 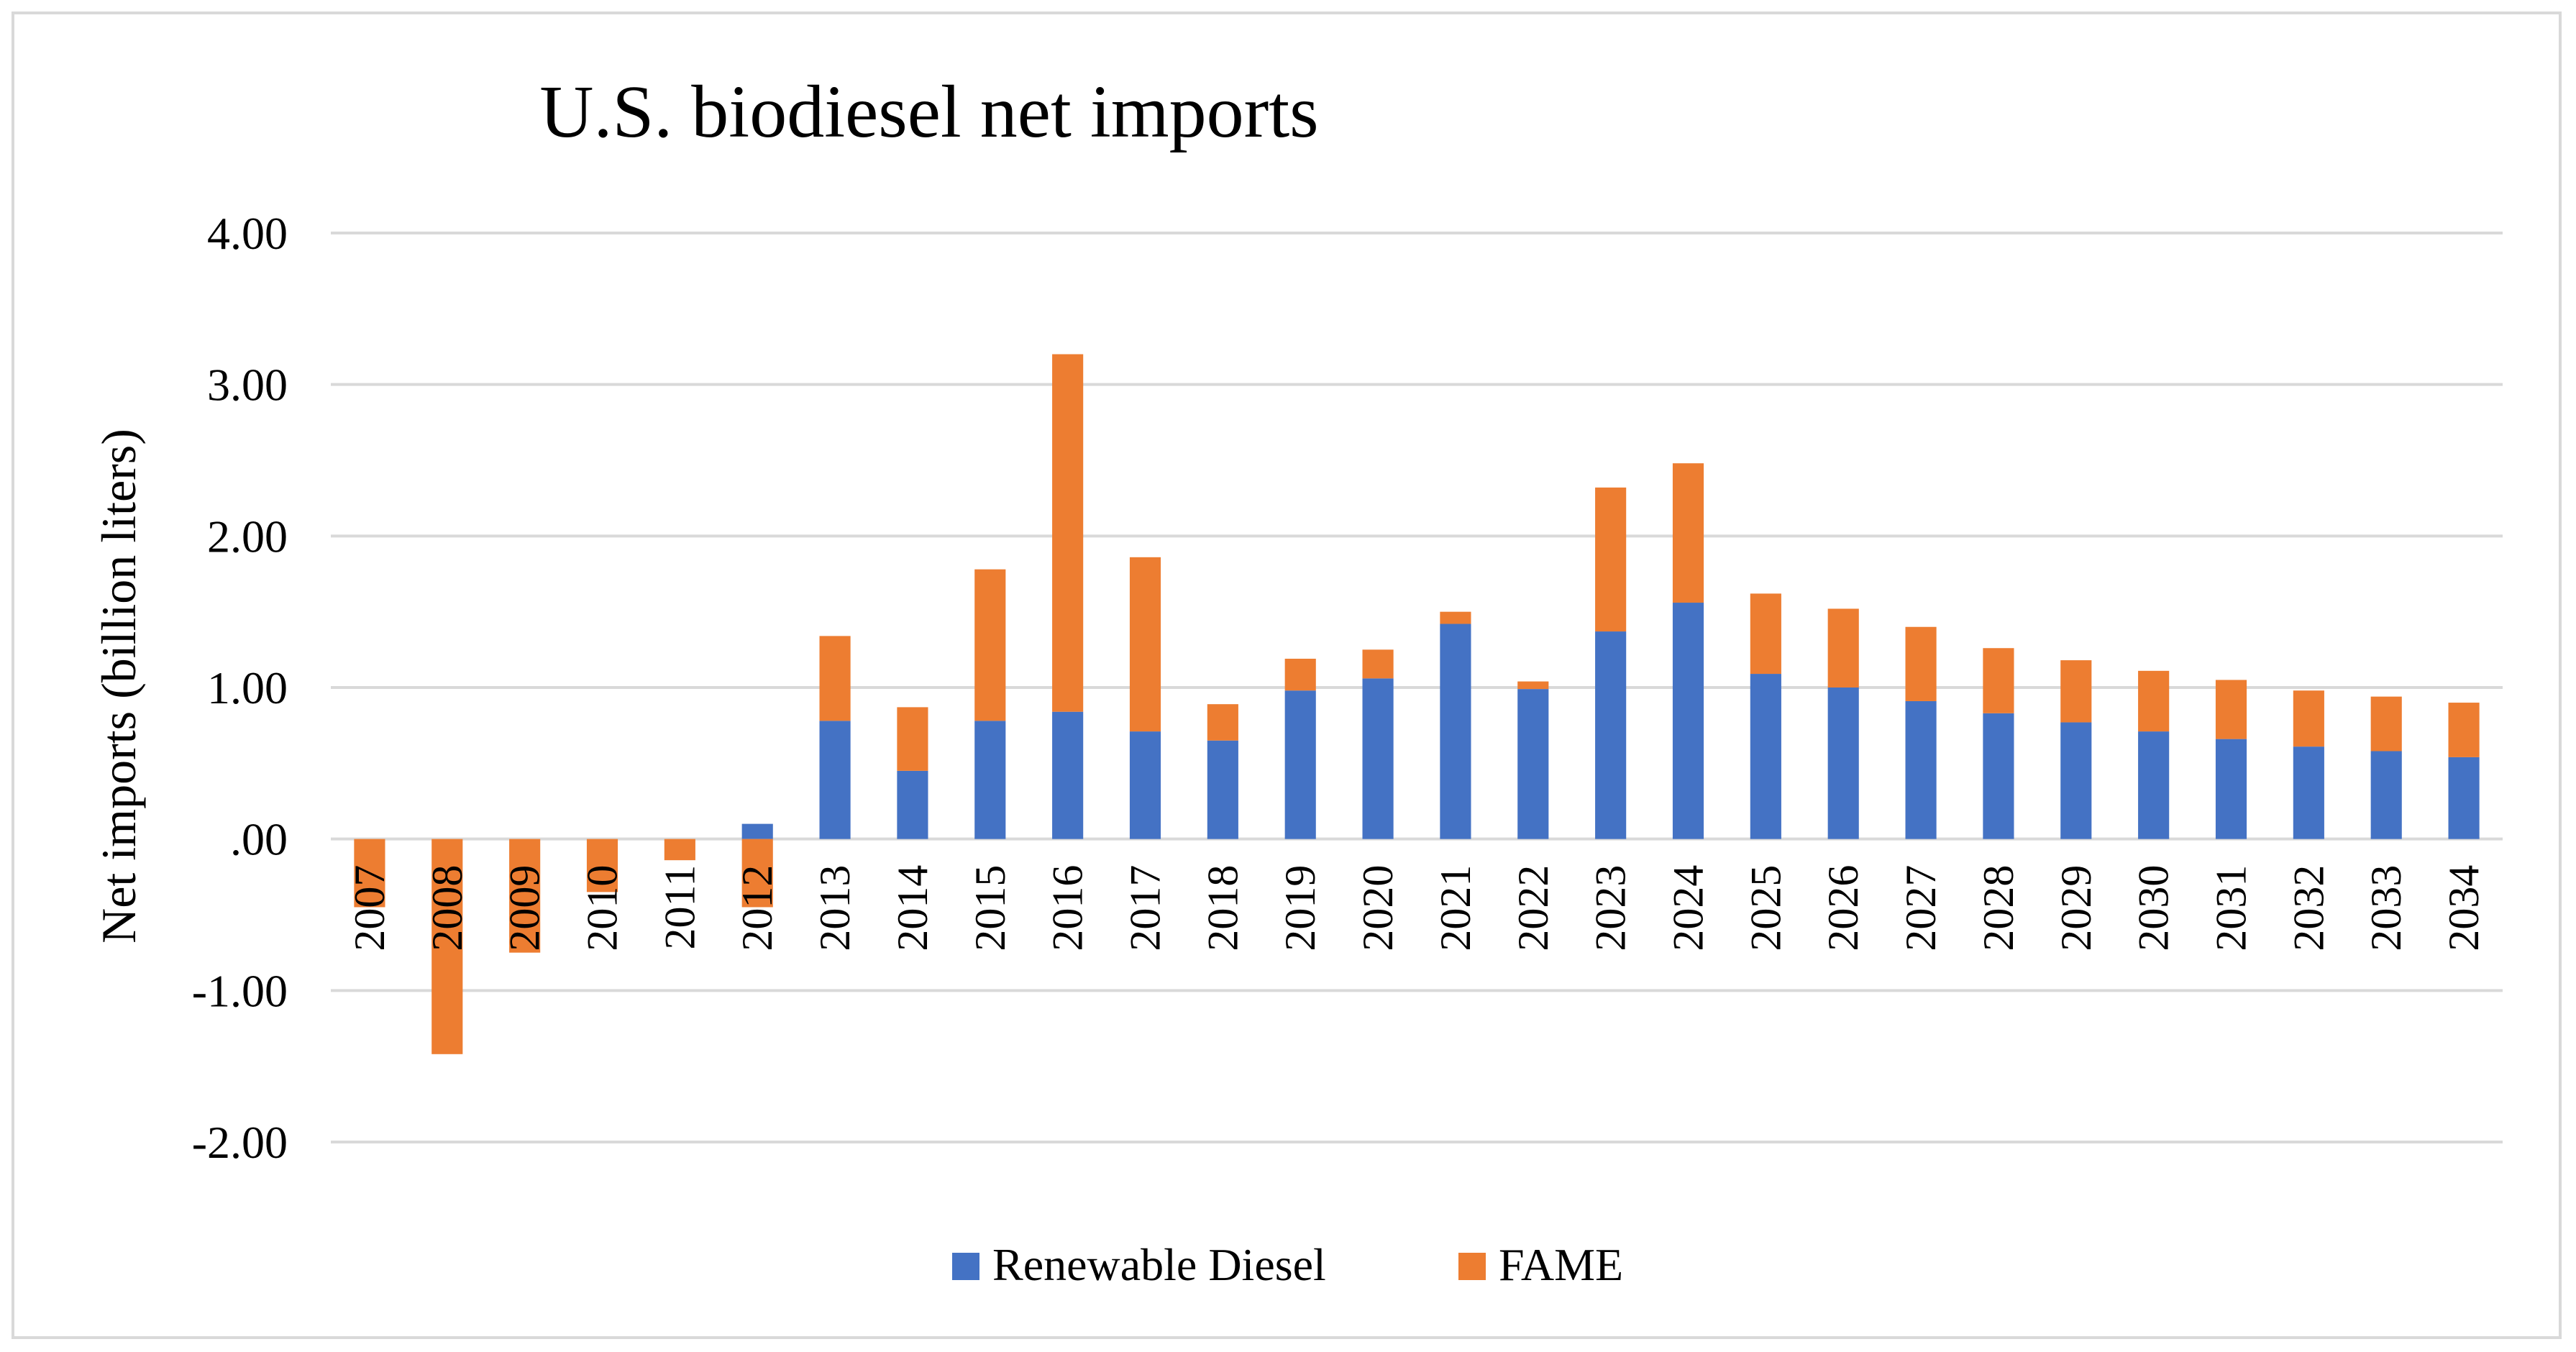 I want to click on y-tick-label: -1.00, so click(x=240, y=990).